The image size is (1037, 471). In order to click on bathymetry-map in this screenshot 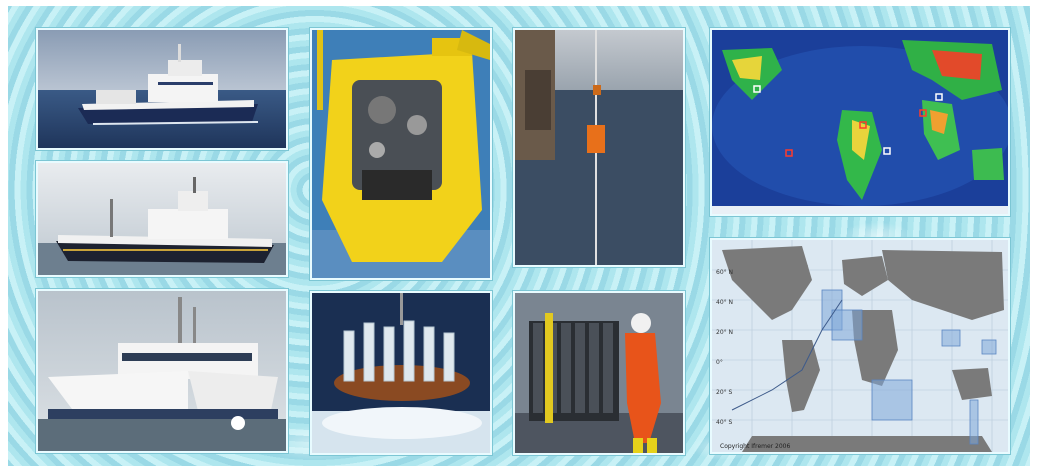, I will do `click(860, 122)`.